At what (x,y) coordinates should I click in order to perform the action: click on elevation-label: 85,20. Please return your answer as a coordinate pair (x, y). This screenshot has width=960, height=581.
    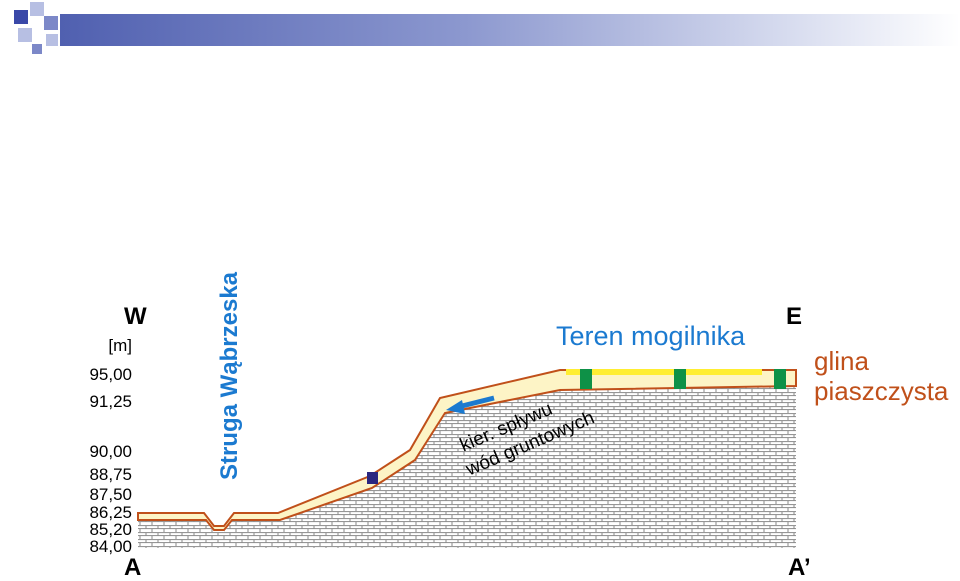
    Looking at the image, I should click on (110, 529).